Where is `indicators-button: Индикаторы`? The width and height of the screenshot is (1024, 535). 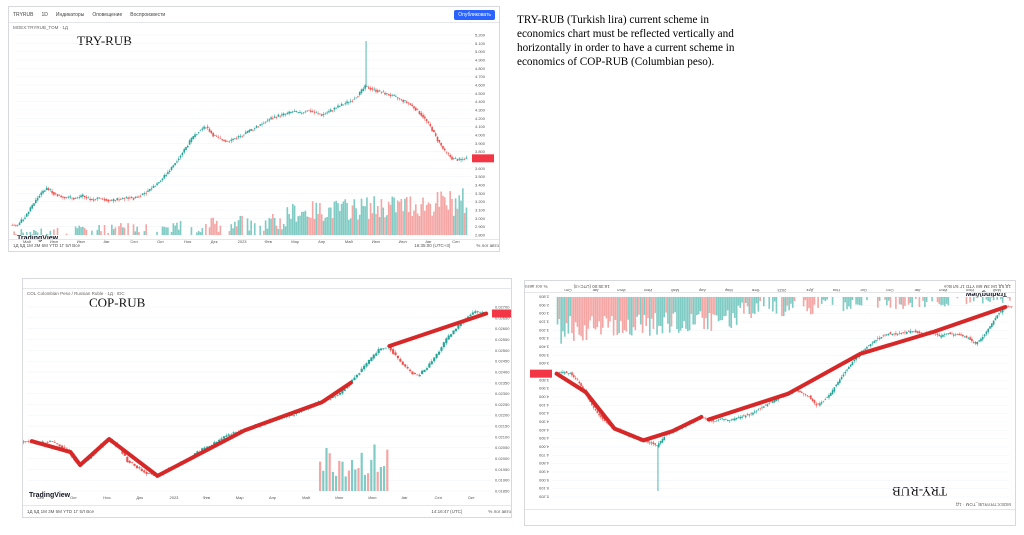
indicators-button: Индикаторы is located at coordinates (70, 14).